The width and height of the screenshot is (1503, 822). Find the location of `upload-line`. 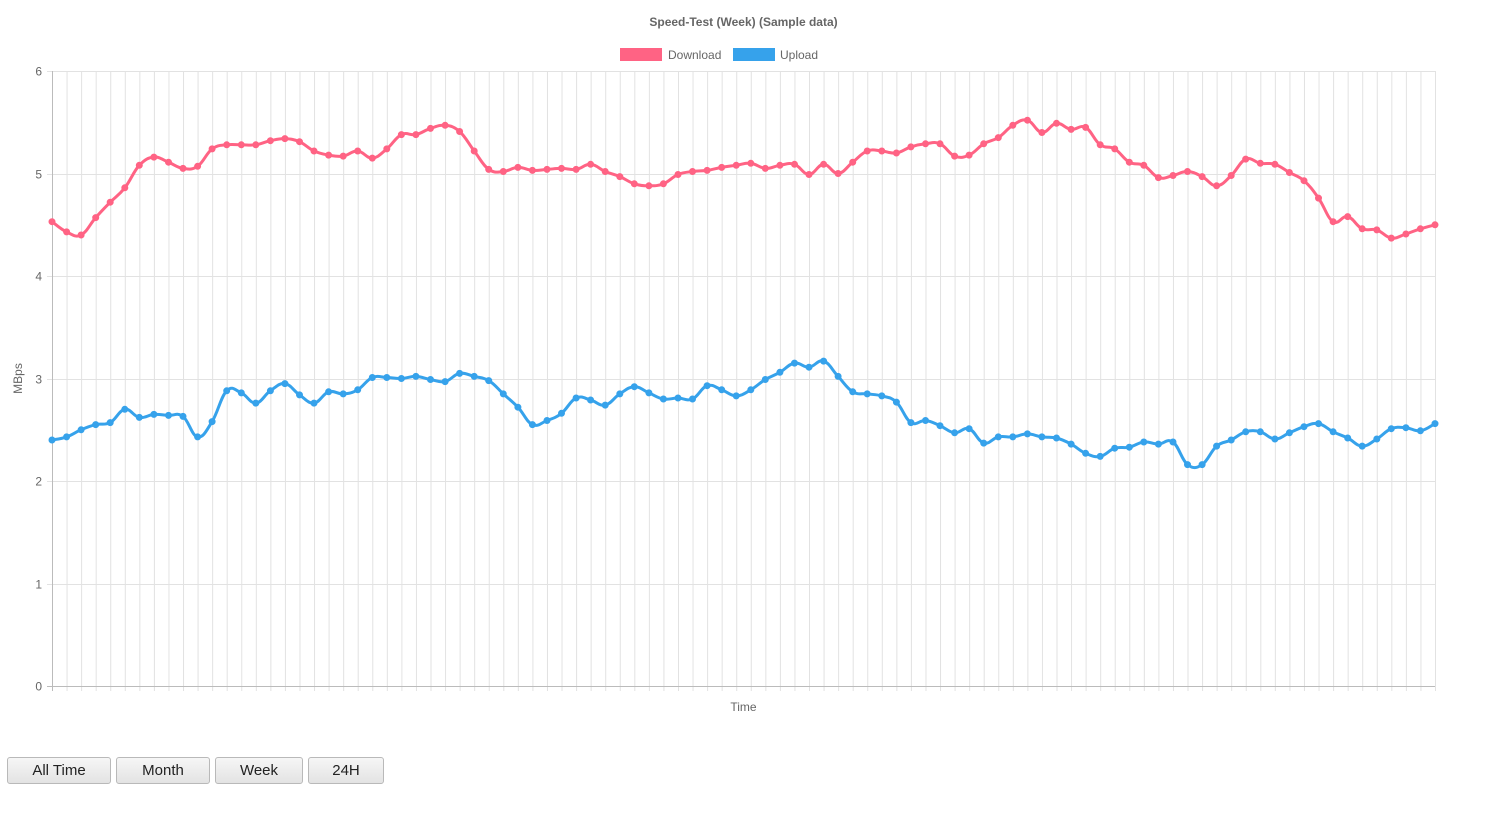

upload-line is located at coordinates (743, 414).